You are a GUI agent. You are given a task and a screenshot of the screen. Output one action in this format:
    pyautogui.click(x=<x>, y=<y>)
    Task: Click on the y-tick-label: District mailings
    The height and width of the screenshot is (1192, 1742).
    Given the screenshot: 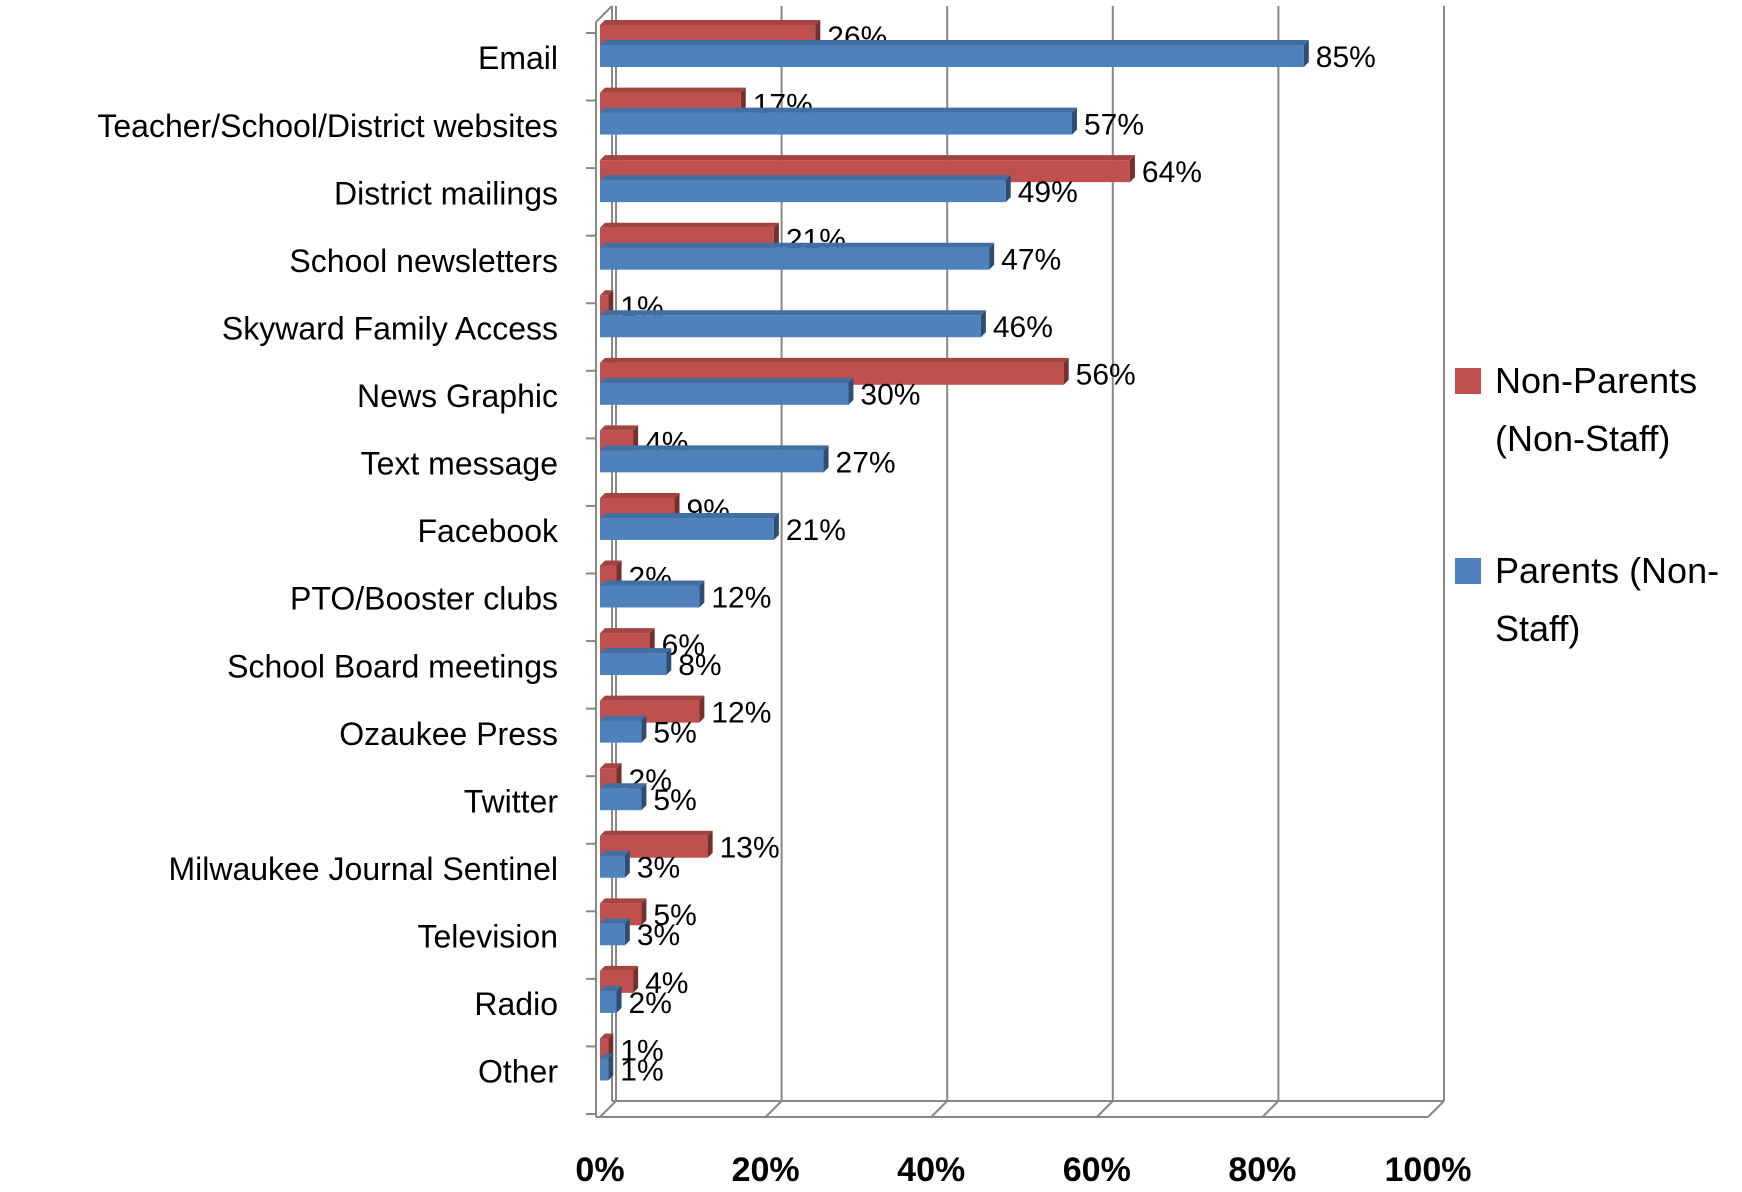 What is the action you would take?
    pyautogui.click(x=446, y=193)
    